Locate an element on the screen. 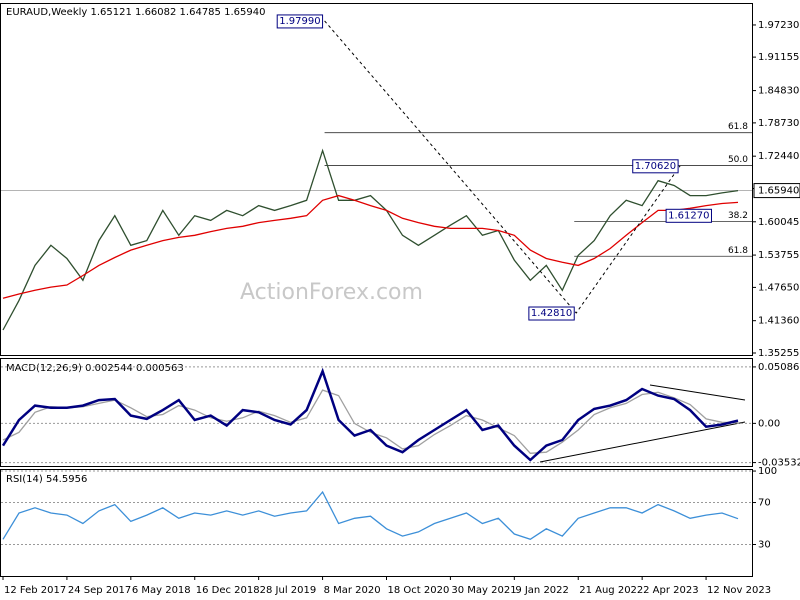 The image size is (800, 600). annotation-label: 1.61270 is located at coordinates (688, 215).